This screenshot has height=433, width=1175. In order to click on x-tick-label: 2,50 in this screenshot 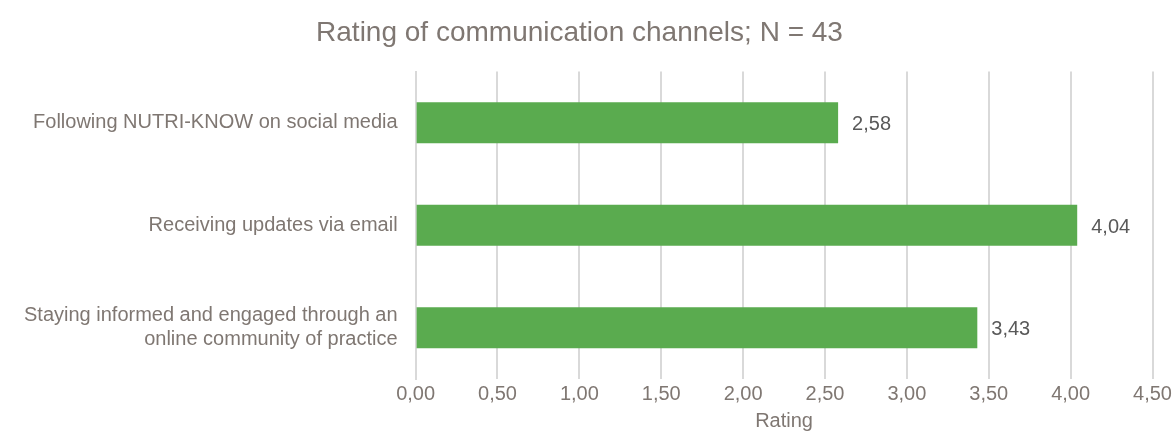, I will do `click(825, 392)`.